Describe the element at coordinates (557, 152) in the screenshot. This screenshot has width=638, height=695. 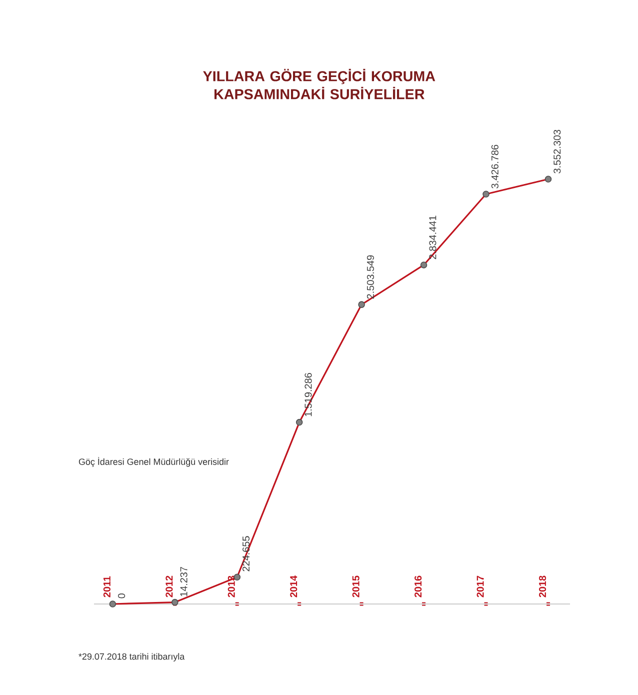
I see `data-label: 3.552.303` at that location.